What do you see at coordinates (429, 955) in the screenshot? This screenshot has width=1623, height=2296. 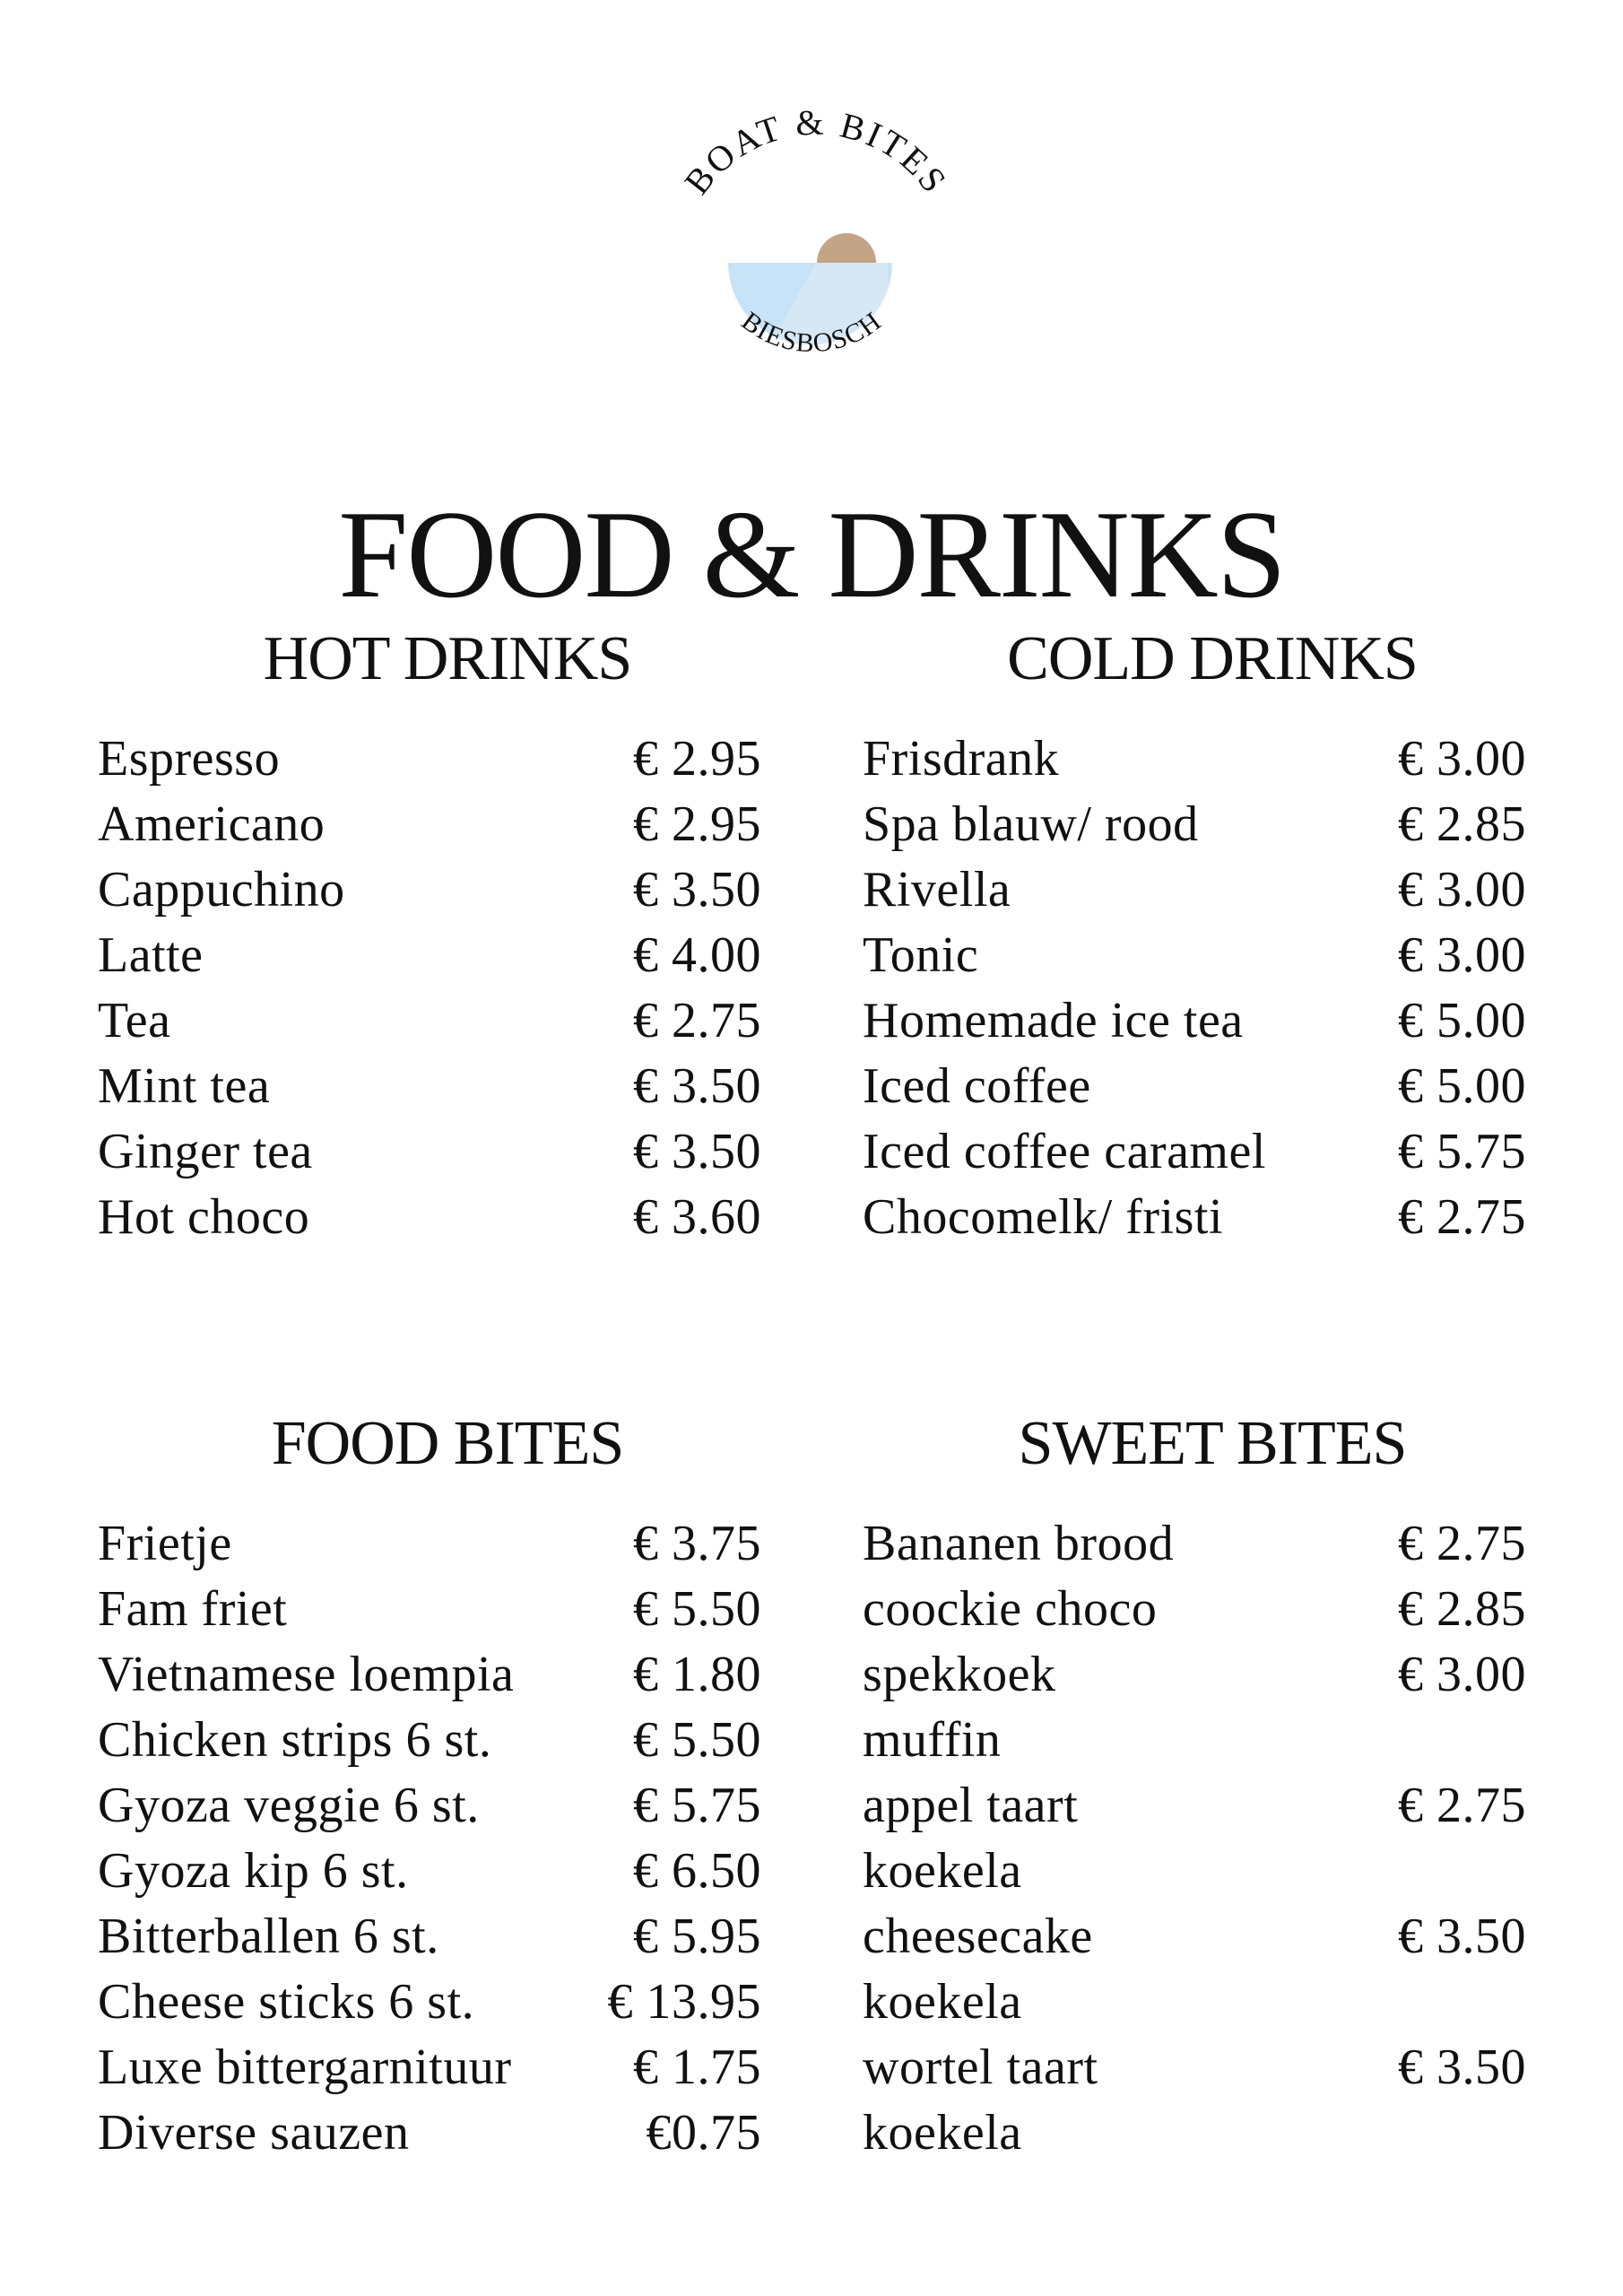 I see `menu-item: Latte € 4.00` at bounding box center [429, 955].